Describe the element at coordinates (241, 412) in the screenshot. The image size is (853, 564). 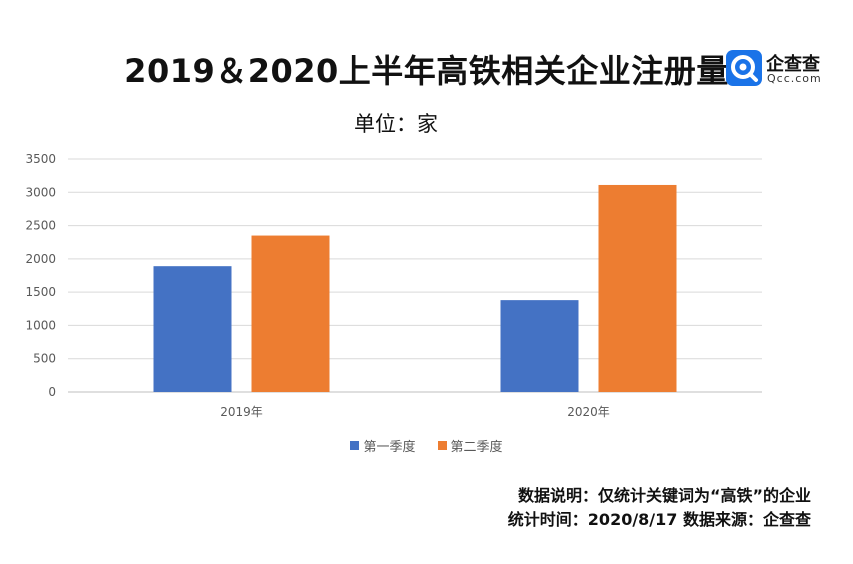
I see `x-tick-label: 2019年` at that location.